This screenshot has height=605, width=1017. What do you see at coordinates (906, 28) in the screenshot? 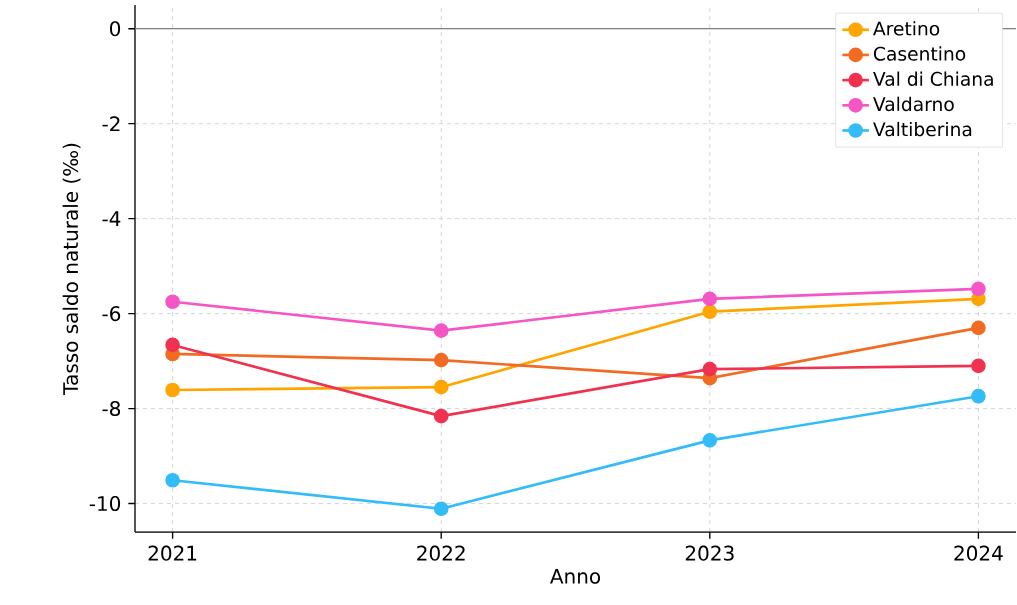
I see `legend-label: Aretino` at bounding box center [906, 28].